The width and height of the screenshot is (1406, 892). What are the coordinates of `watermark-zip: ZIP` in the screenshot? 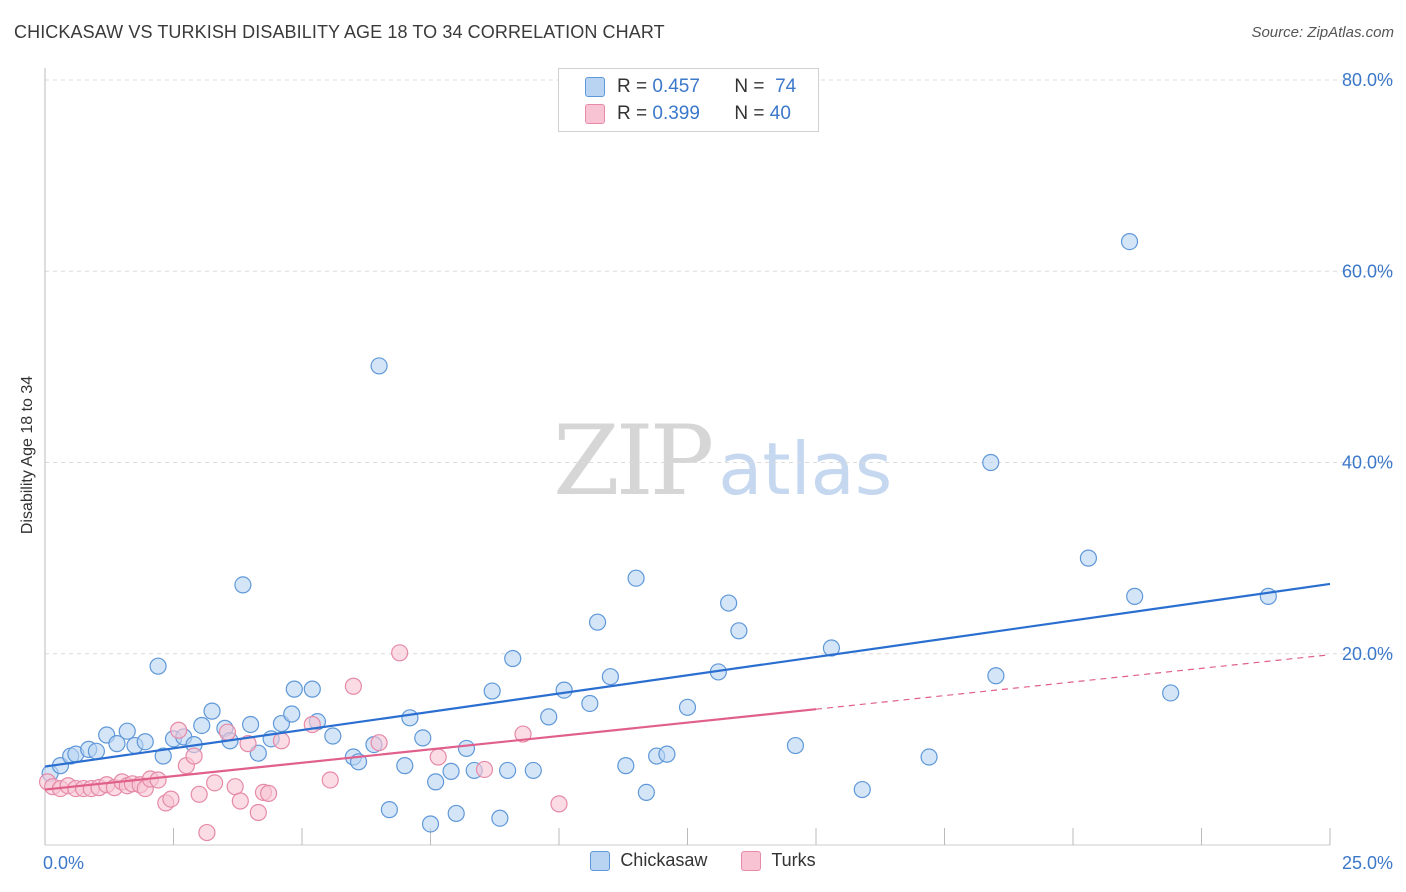 It's located at (633, 461).